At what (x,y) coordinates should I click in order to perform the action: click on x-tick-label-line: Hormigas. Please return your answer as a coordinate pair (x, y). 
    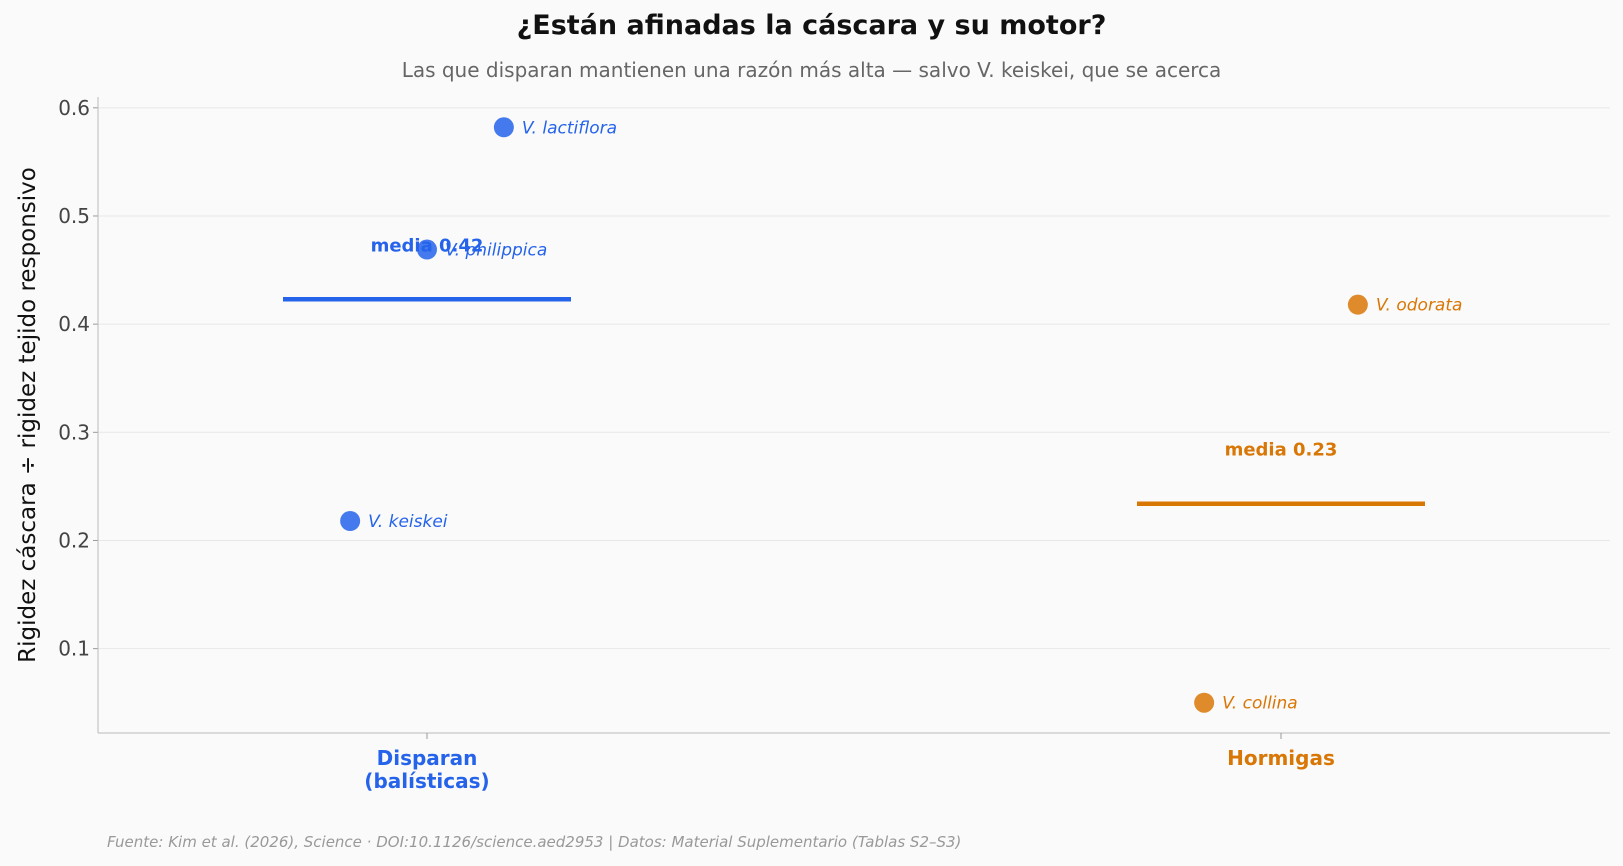
    Looking at the image, I should click on (1281, 758).